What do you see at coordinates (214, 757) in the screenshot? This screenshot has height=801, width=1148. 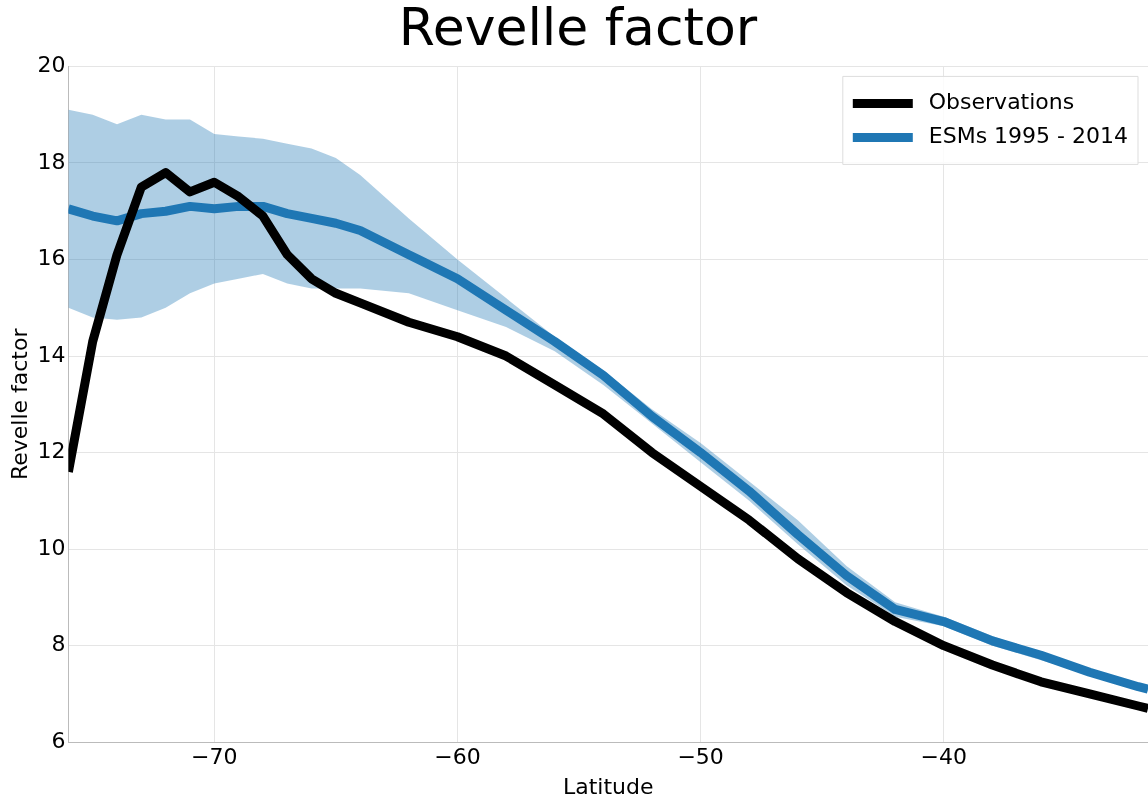 I see `x-tick-label: −70` at bounding box center [214, 757].